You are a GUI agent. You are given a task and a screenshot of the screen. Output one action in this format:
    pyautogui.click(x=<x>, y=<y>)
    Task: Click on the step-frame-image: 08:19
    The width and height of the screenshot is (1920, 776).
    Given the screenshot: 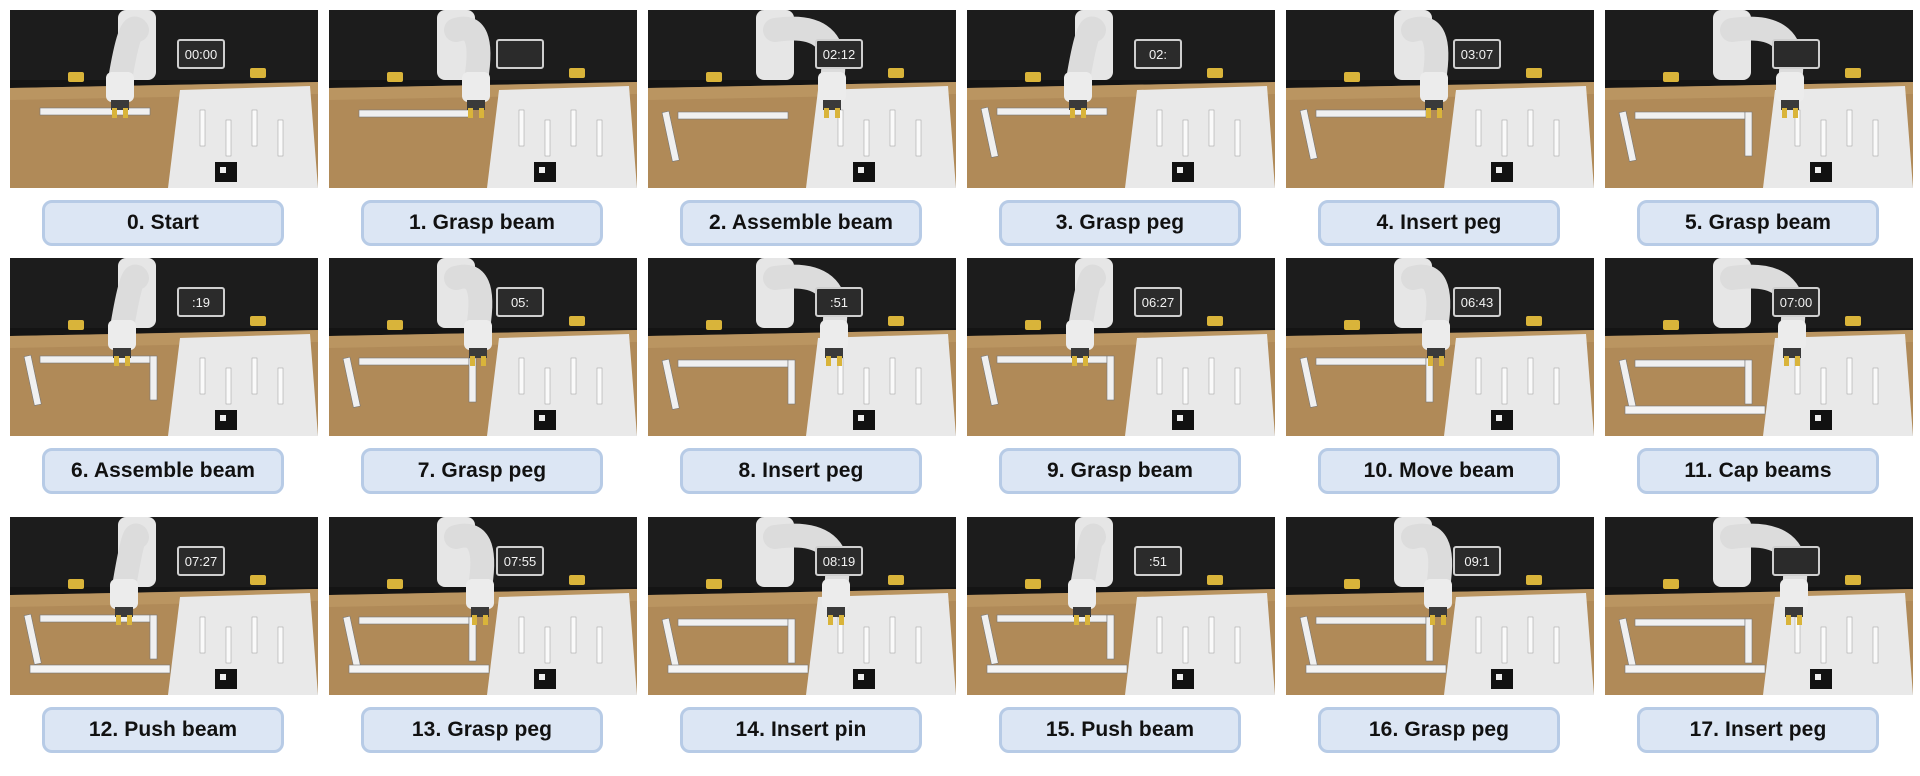 What is the action you would take?
    pyautogui.click(x=802, y=606)
    